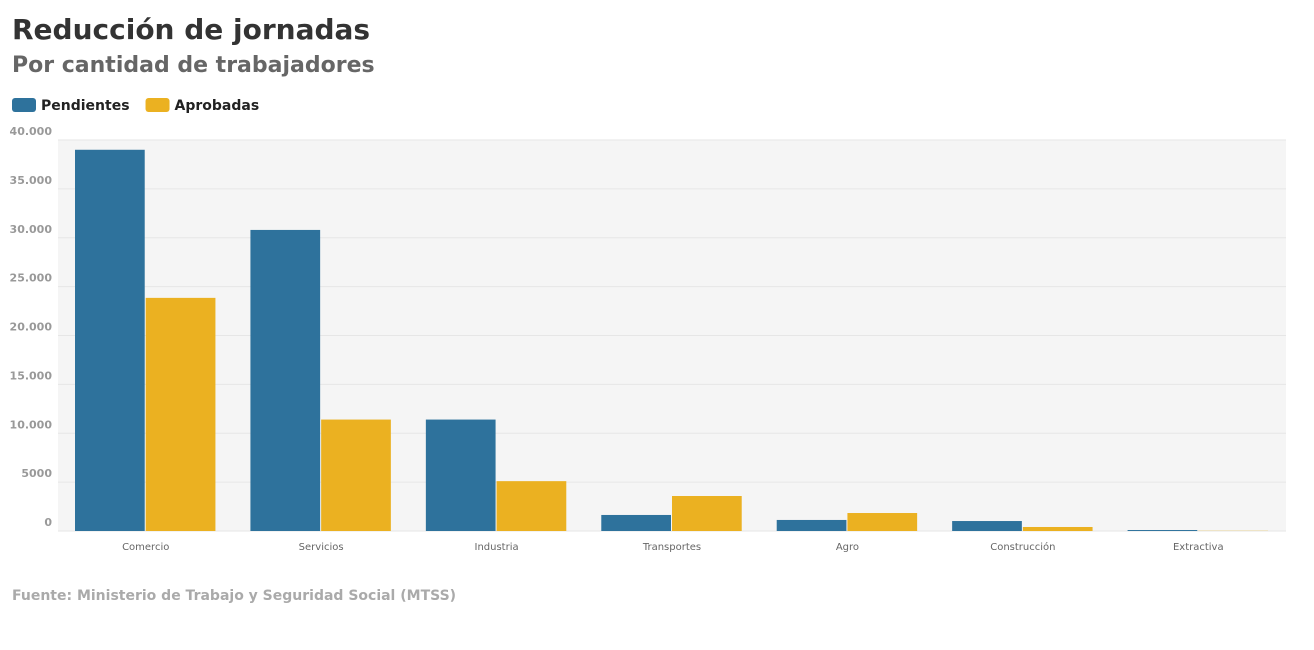 This screenshot has width=1314, height=650. What do you see at coordinates (671, 547) in the screenshot?
I see `x-tick-label: Transportes` at bounding box center [671, 547].